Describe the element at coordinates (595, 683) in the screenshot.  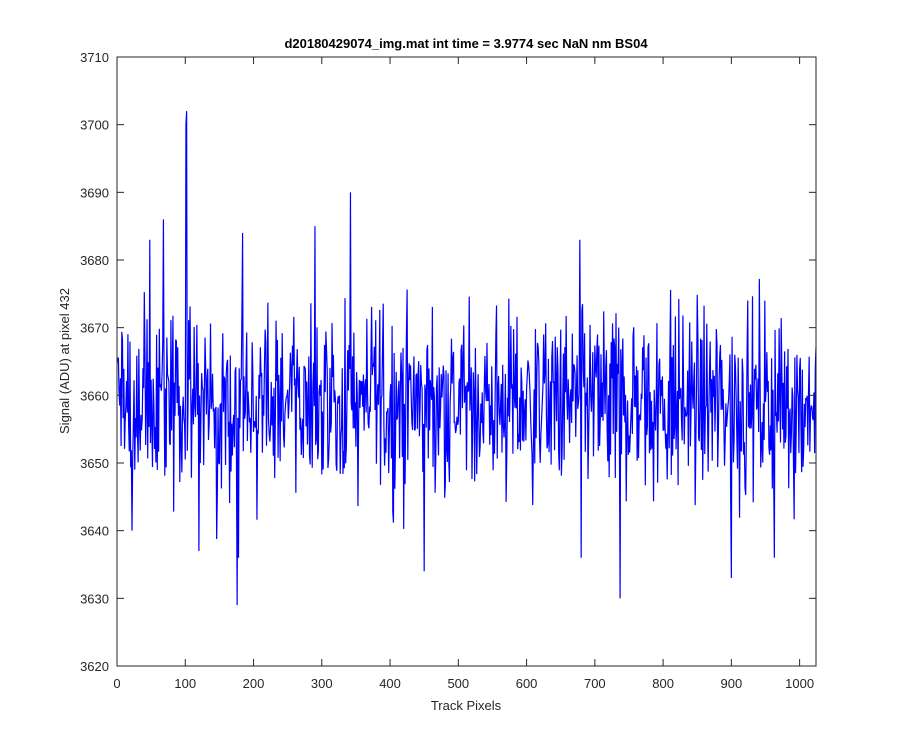
I see `x-tick-label: 700` at that location.